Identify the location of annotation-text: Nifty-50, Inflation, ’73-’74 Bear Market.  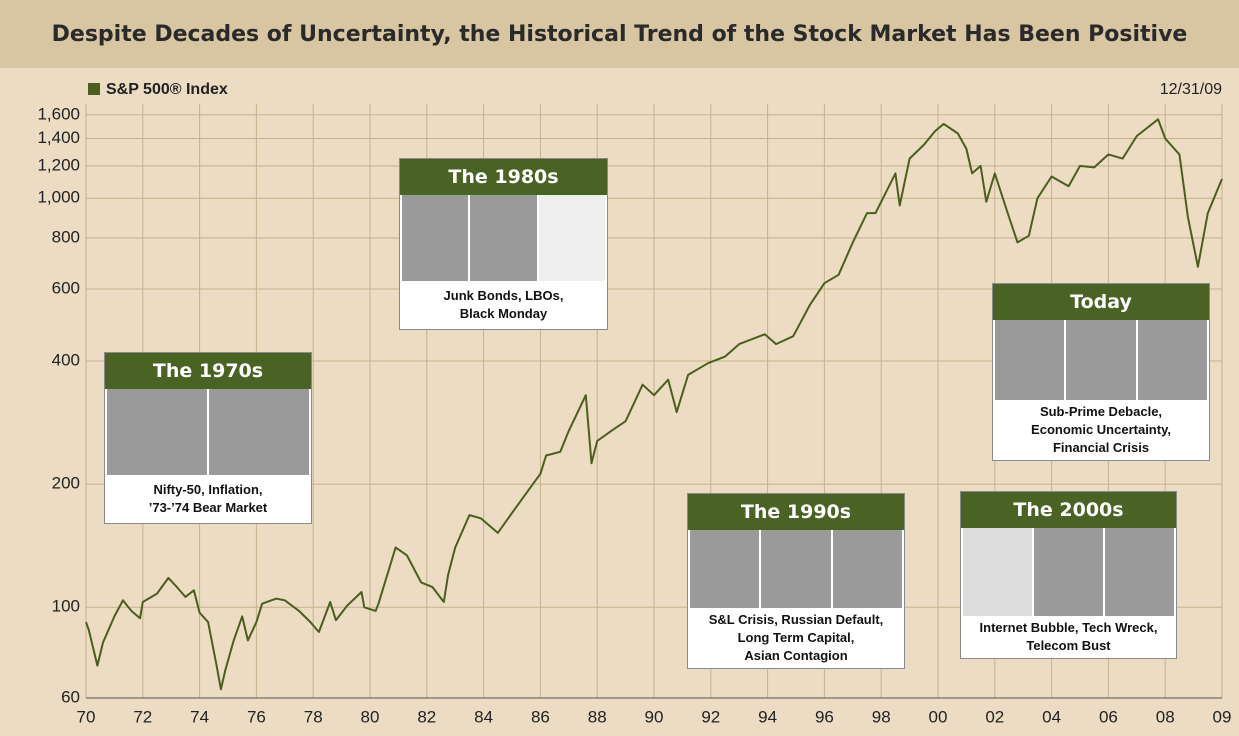
(208, 499).